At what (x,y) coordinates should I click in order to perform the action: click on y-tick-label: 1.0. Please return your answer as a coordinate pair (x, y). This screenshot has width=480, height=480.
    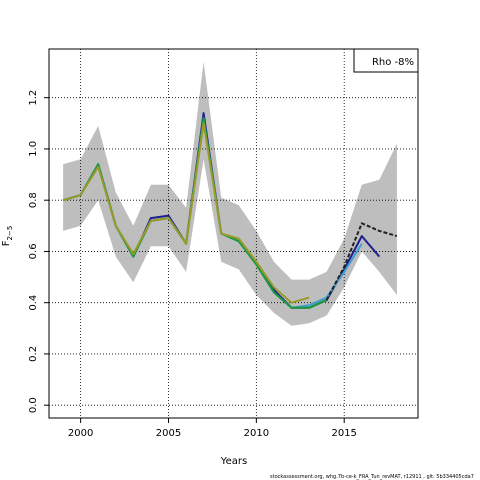
    Looking at the image, I should click on (33, 149).